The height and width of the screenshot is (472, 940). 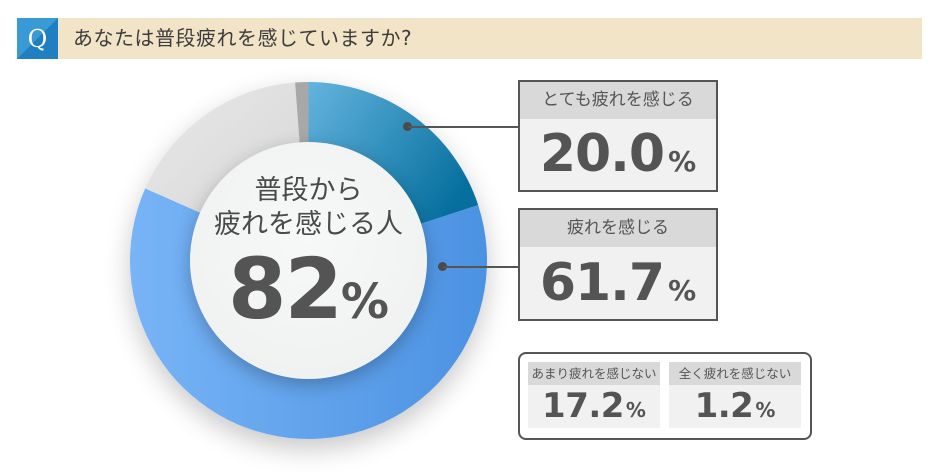 What do you see at coordinates (594, 373) in the screenshot?
I see `stat-label: あまり疲れを感じない` at bounding box center [594, 373].